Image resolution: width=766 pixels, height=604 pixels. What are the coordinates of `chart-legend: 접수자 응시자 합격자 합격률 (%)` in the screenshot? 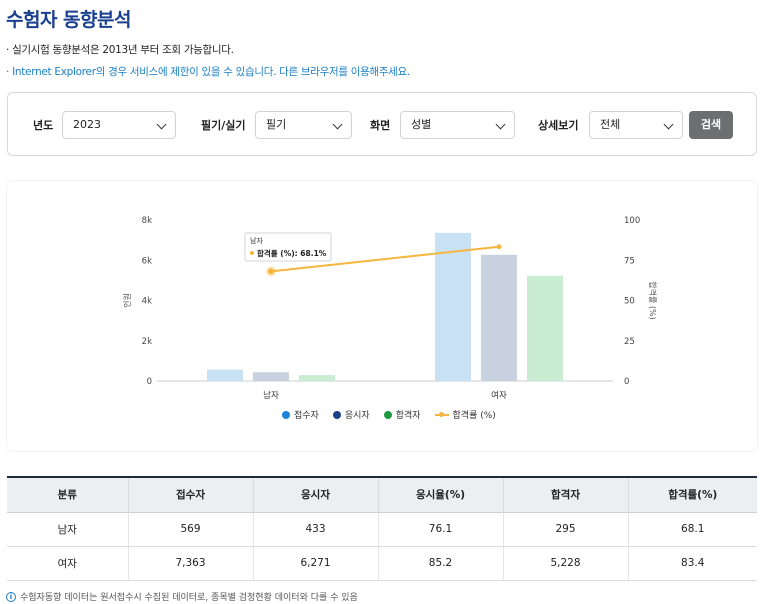 It's located at (389, 414).